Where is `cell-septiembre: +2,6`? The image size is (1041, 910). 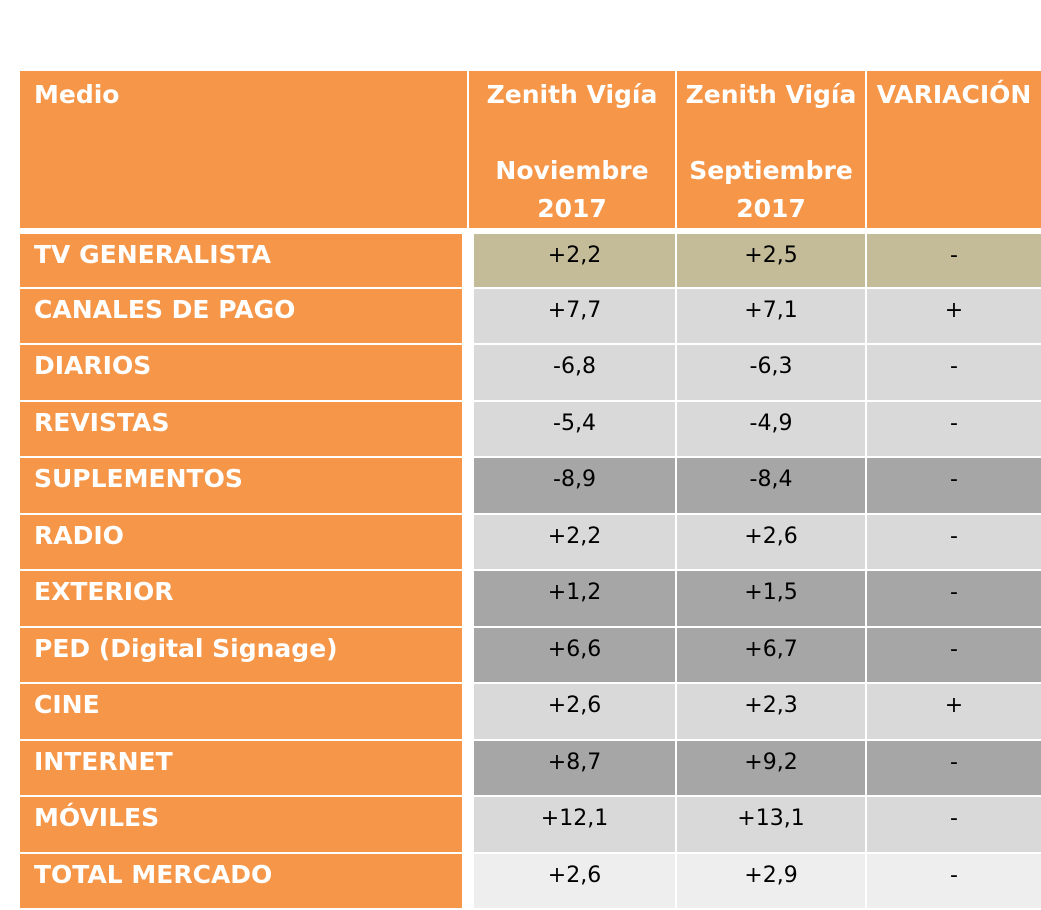
cell-septiembre: +2,6 is located at coordinates (771, 542).